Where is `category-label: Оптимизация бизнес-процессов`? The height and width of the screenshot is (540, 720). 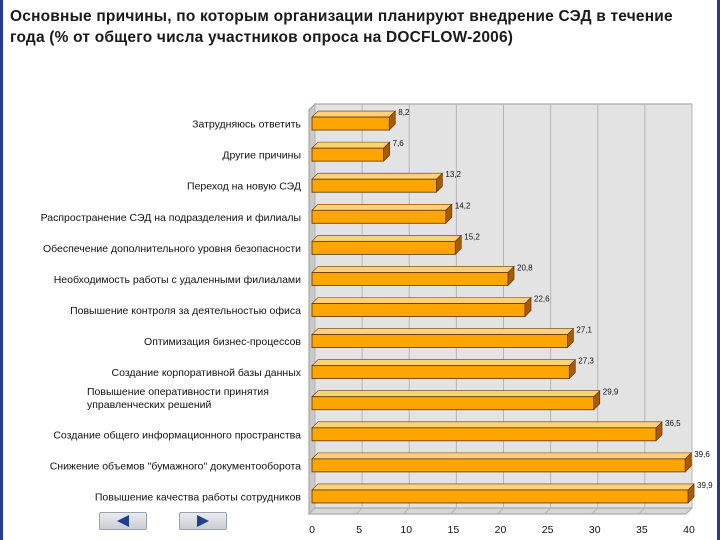 category-label: Оптимизация бизнес-процессов is located at coordinates (222, 342).